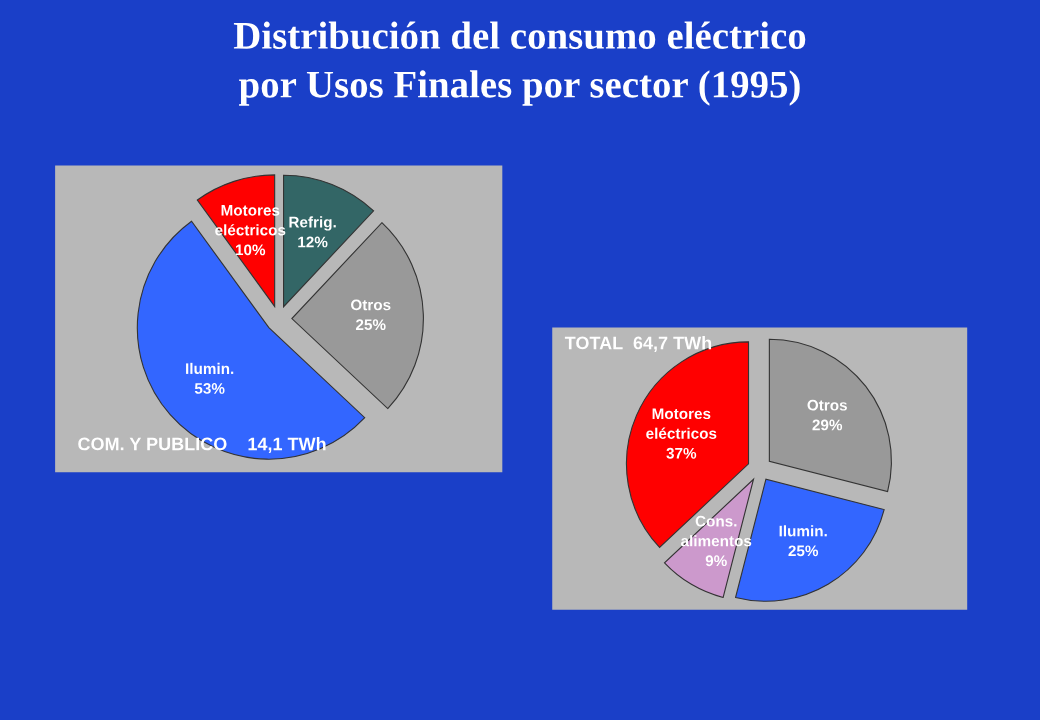 The image size is (1040, 720). Describe the element at coordinates (638, 344) in the screenshot. I see `text: TOTAL 64,7 TWh` at that location.